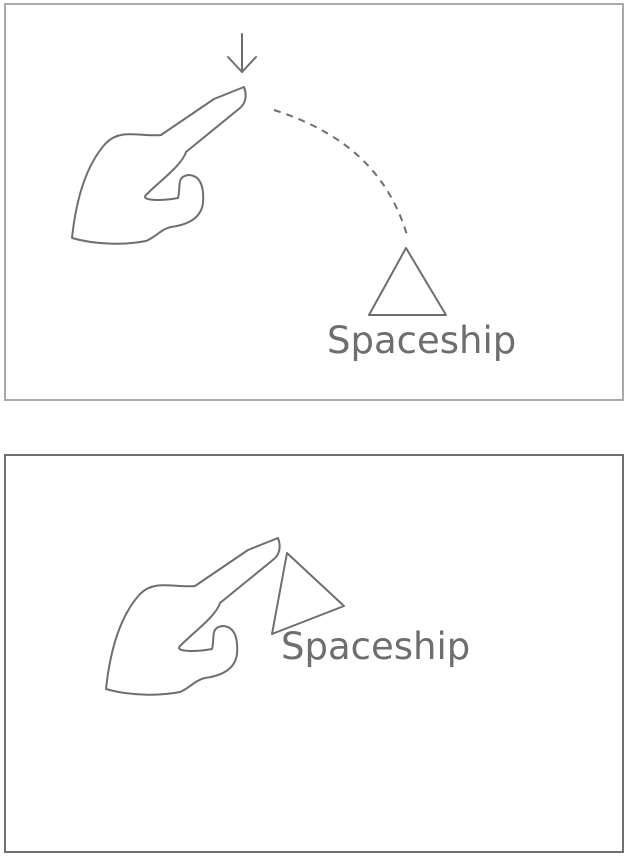 The width and height of the screenshot is (627, 858). Describe the element at coordinates (340, 172) in the screenshot. I see `trajectory-dashed-arc` at that location.